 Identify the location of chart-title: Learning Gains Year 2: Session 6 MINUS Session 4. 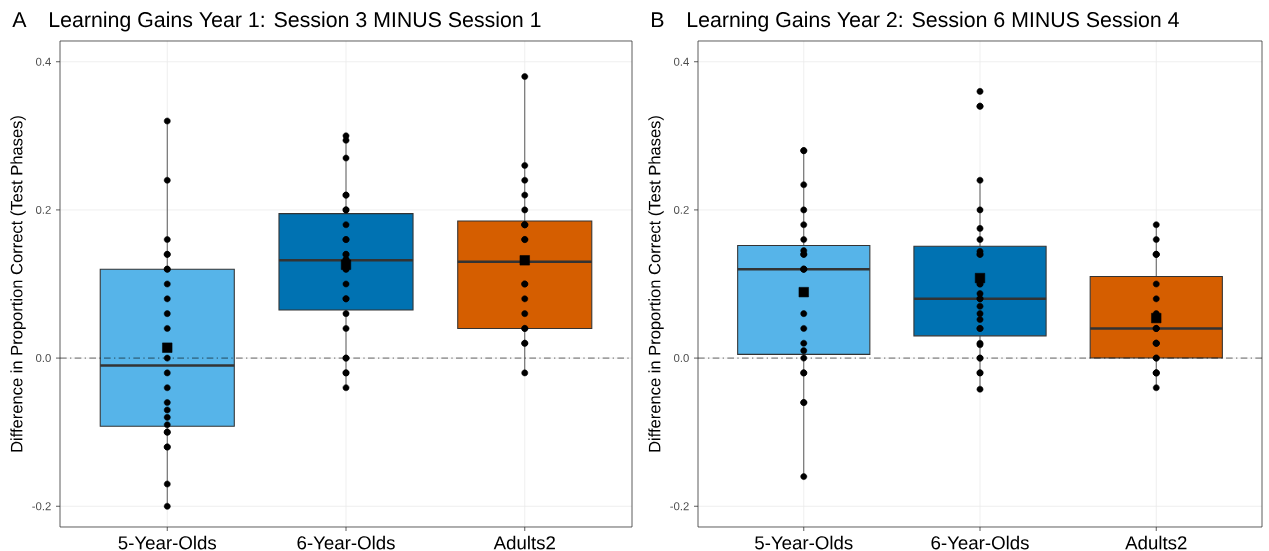
(933, 21).